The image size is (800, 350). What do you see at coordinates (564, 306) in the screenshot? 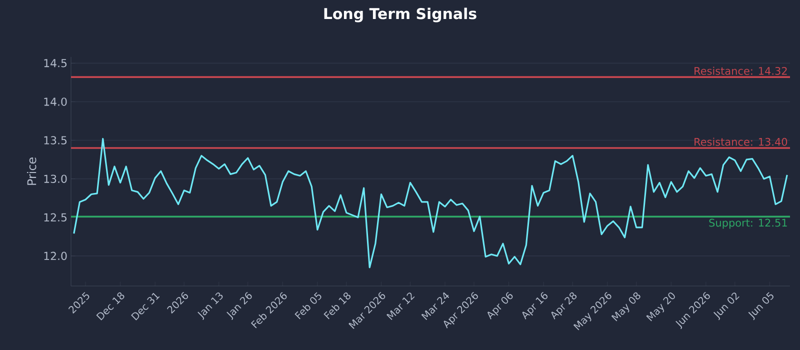
I see `x-tick-label: Apr 28` at bounding box center [564, 306].